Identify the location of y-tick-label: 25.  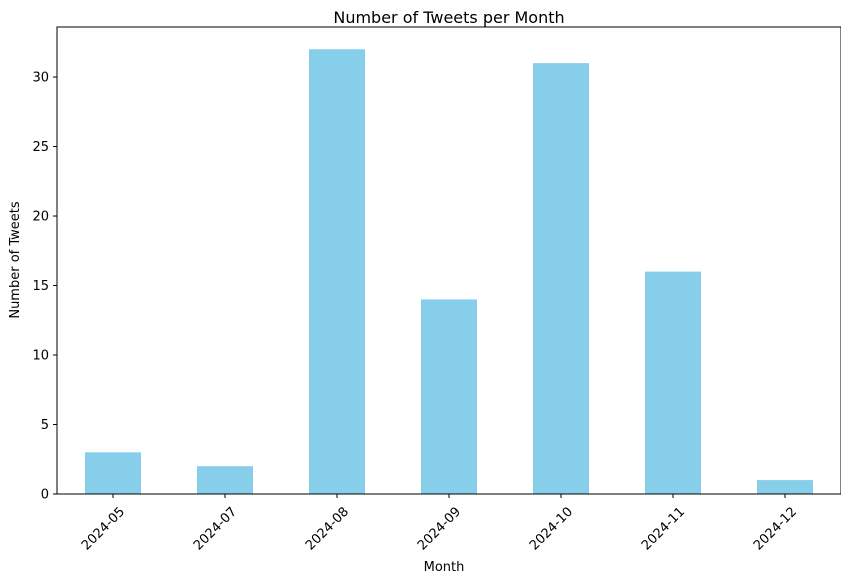
(40, 147).